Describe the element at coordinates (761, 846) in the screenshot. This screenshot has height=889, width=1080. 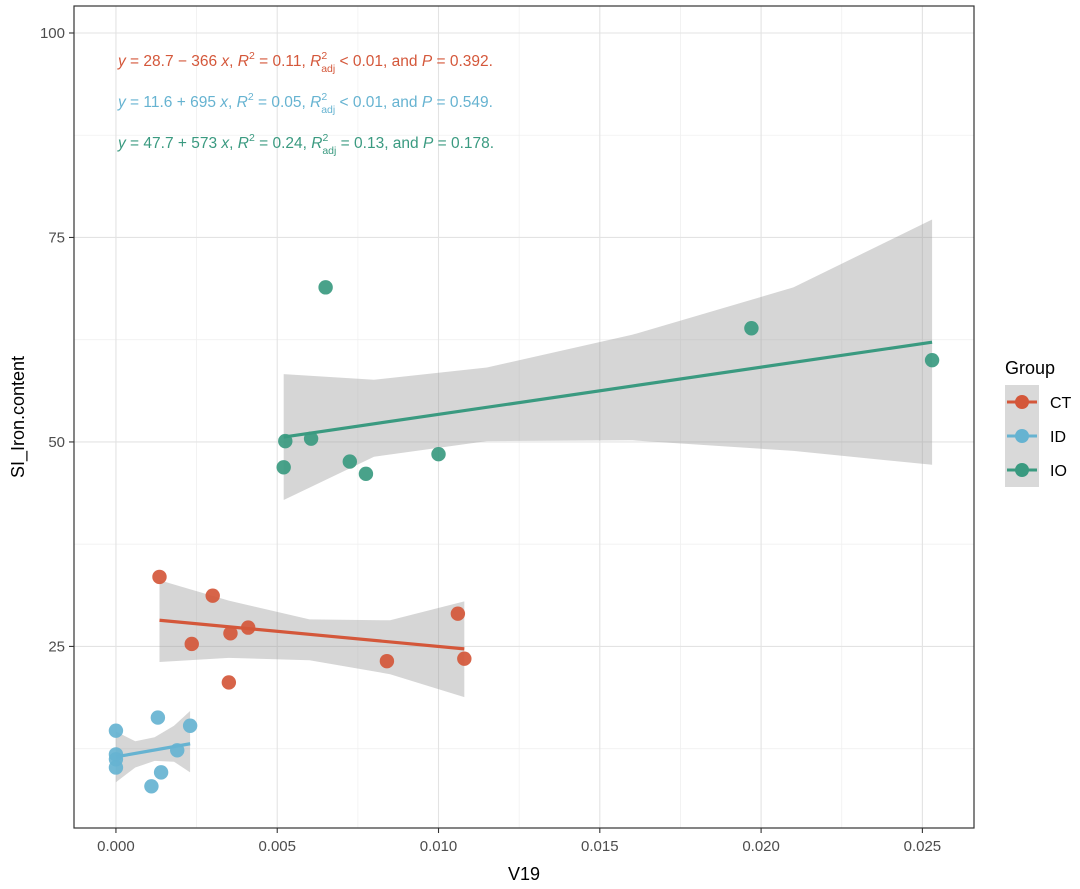
I see `x-tick-label: 0.020` at that location.